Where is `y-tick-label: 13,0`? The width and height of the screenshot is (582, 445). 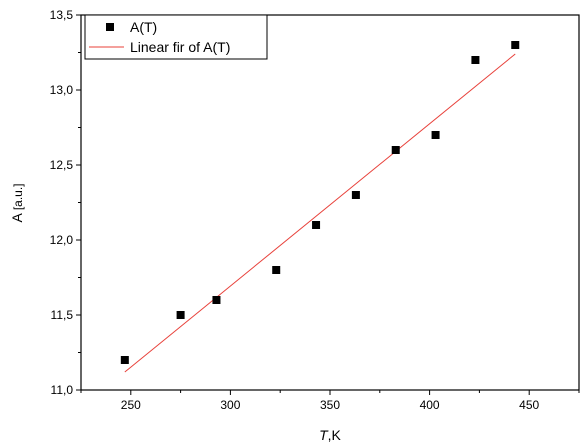 y-tick-label: 13,0 is located at coordinates (62, 90).